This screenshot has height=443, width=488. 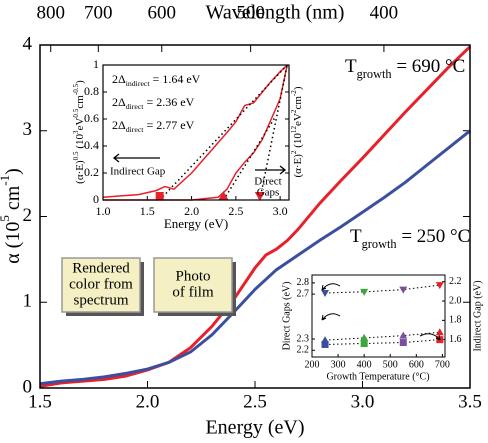 What do you see at coordinates (363, 401) in the screenshot?
I see `x-tick-label: 3.0` at bounding box center [363, 401].